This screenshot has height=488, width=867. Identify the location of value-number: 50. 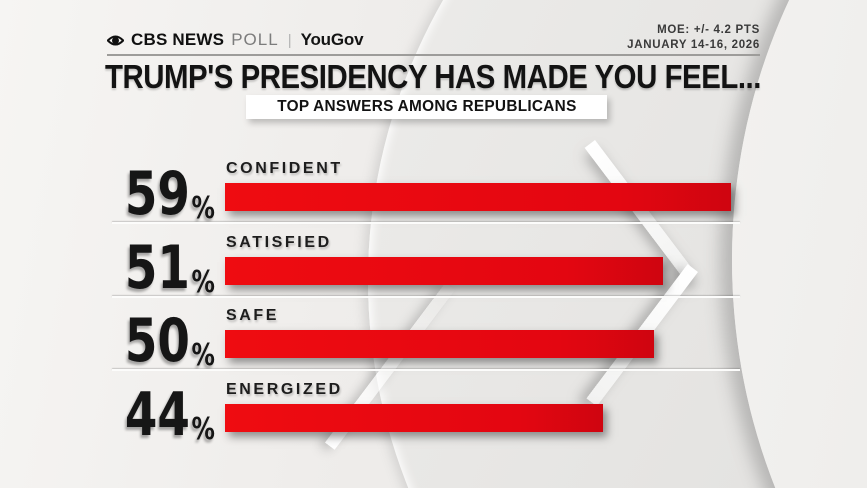
(157, 341).